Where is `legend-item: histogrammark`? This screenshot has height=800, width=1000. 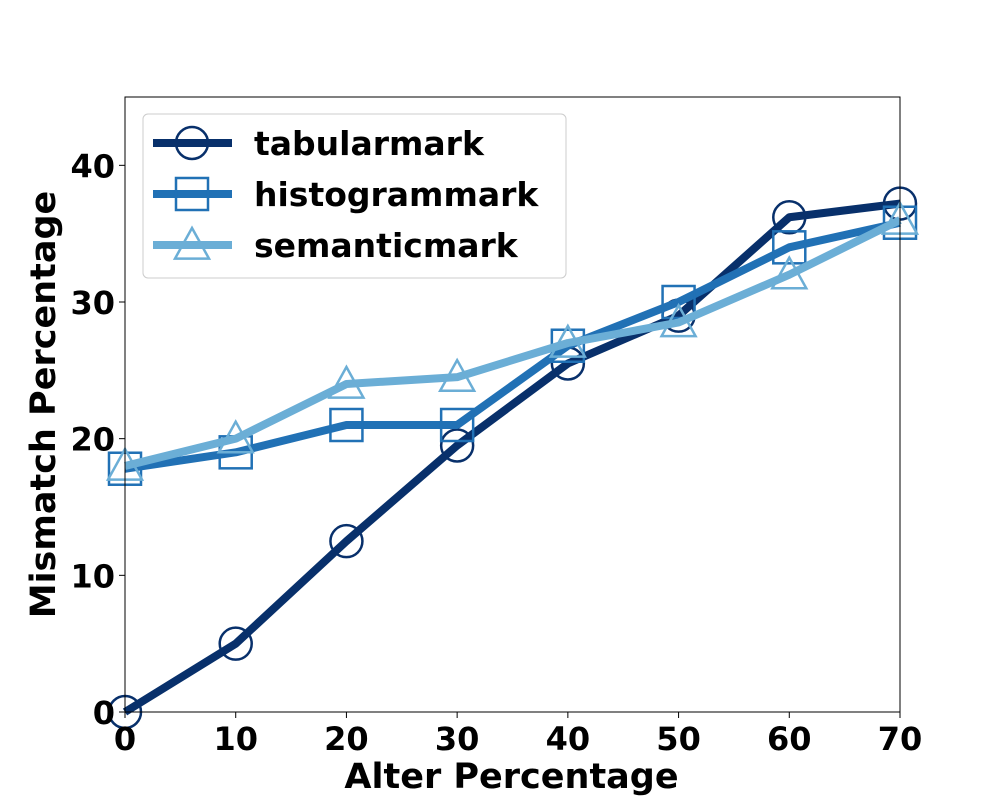
legend-item: histogrammark is located at coordinates (346, 194).